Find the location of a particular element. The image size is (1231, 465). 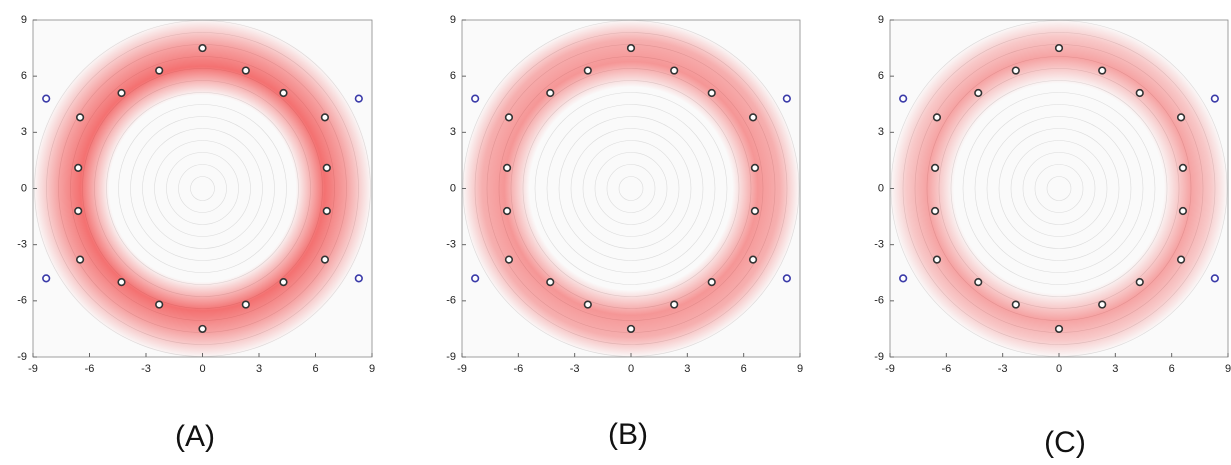

panel-caption: (C) is located at coordinates (1065, 442).